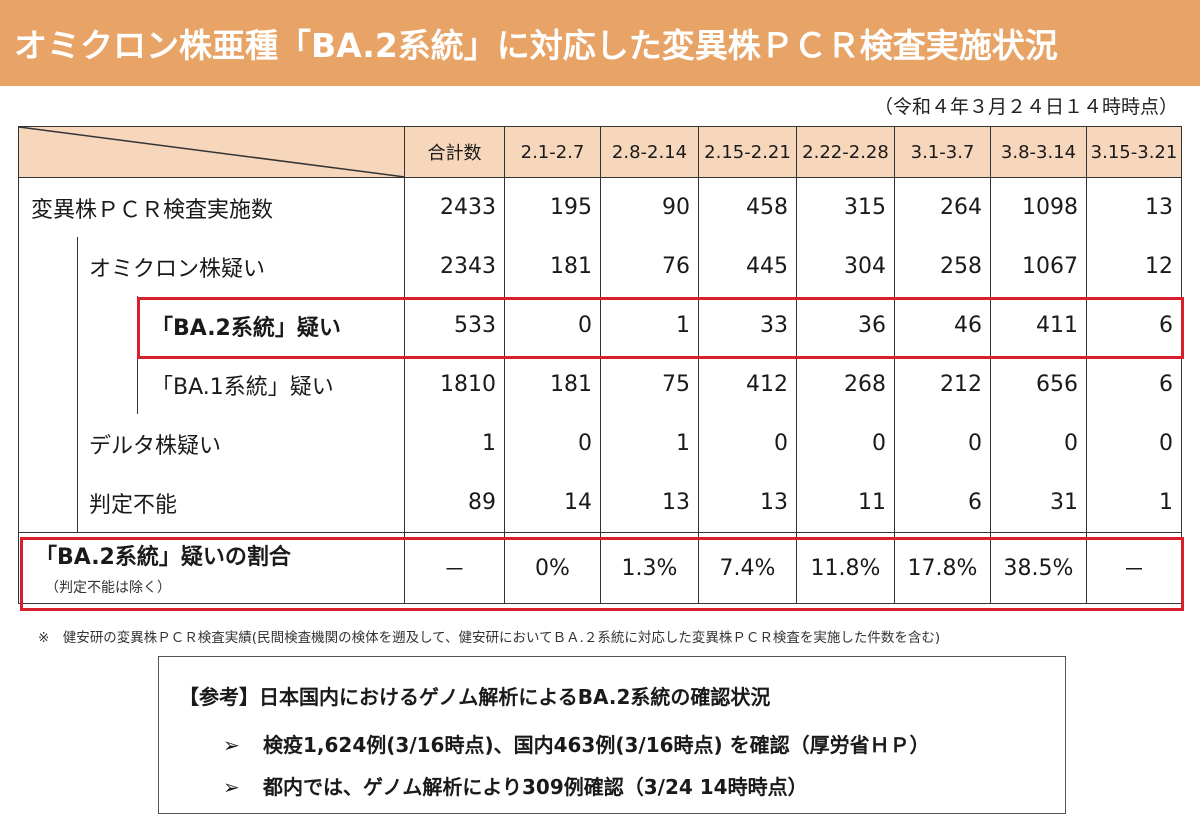 Image resolution: width=1200 pixels, height=823 pixels. Describe the element at coordinates (942, 266) in the screenshot. I see `cell: 258` at that location.